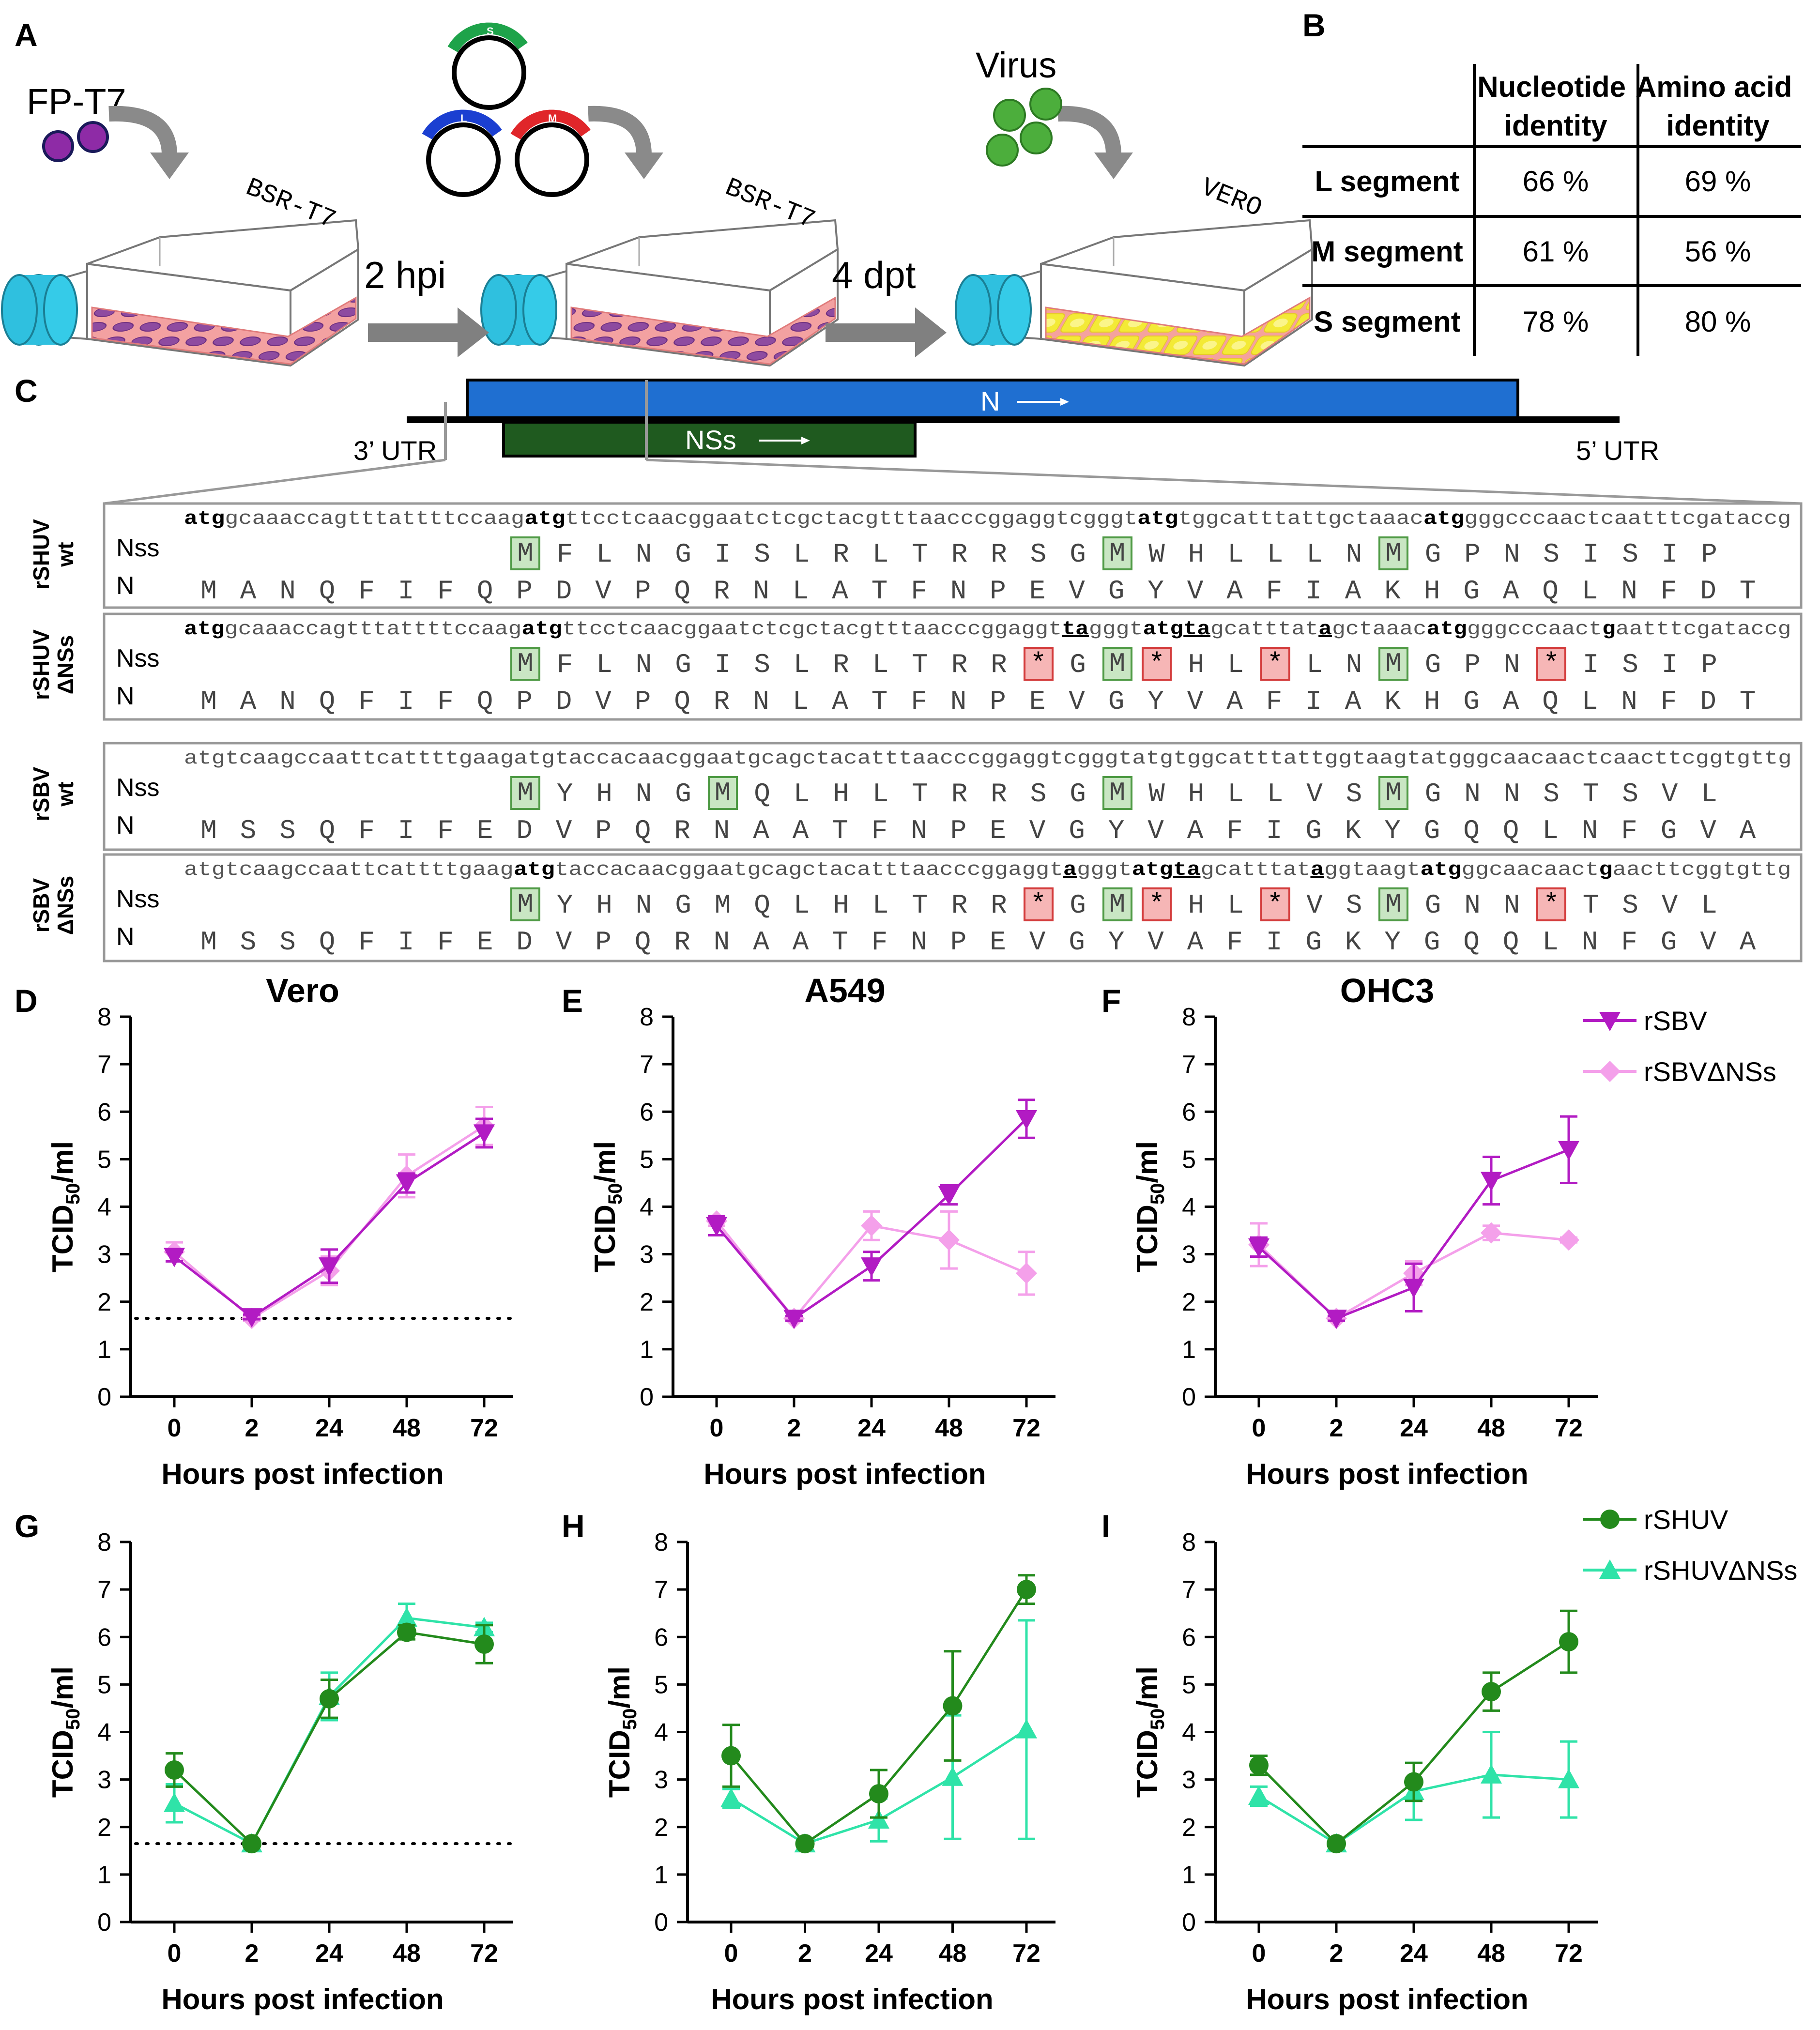  I want to click on y-tick-label: 5, so click(104, 1685).